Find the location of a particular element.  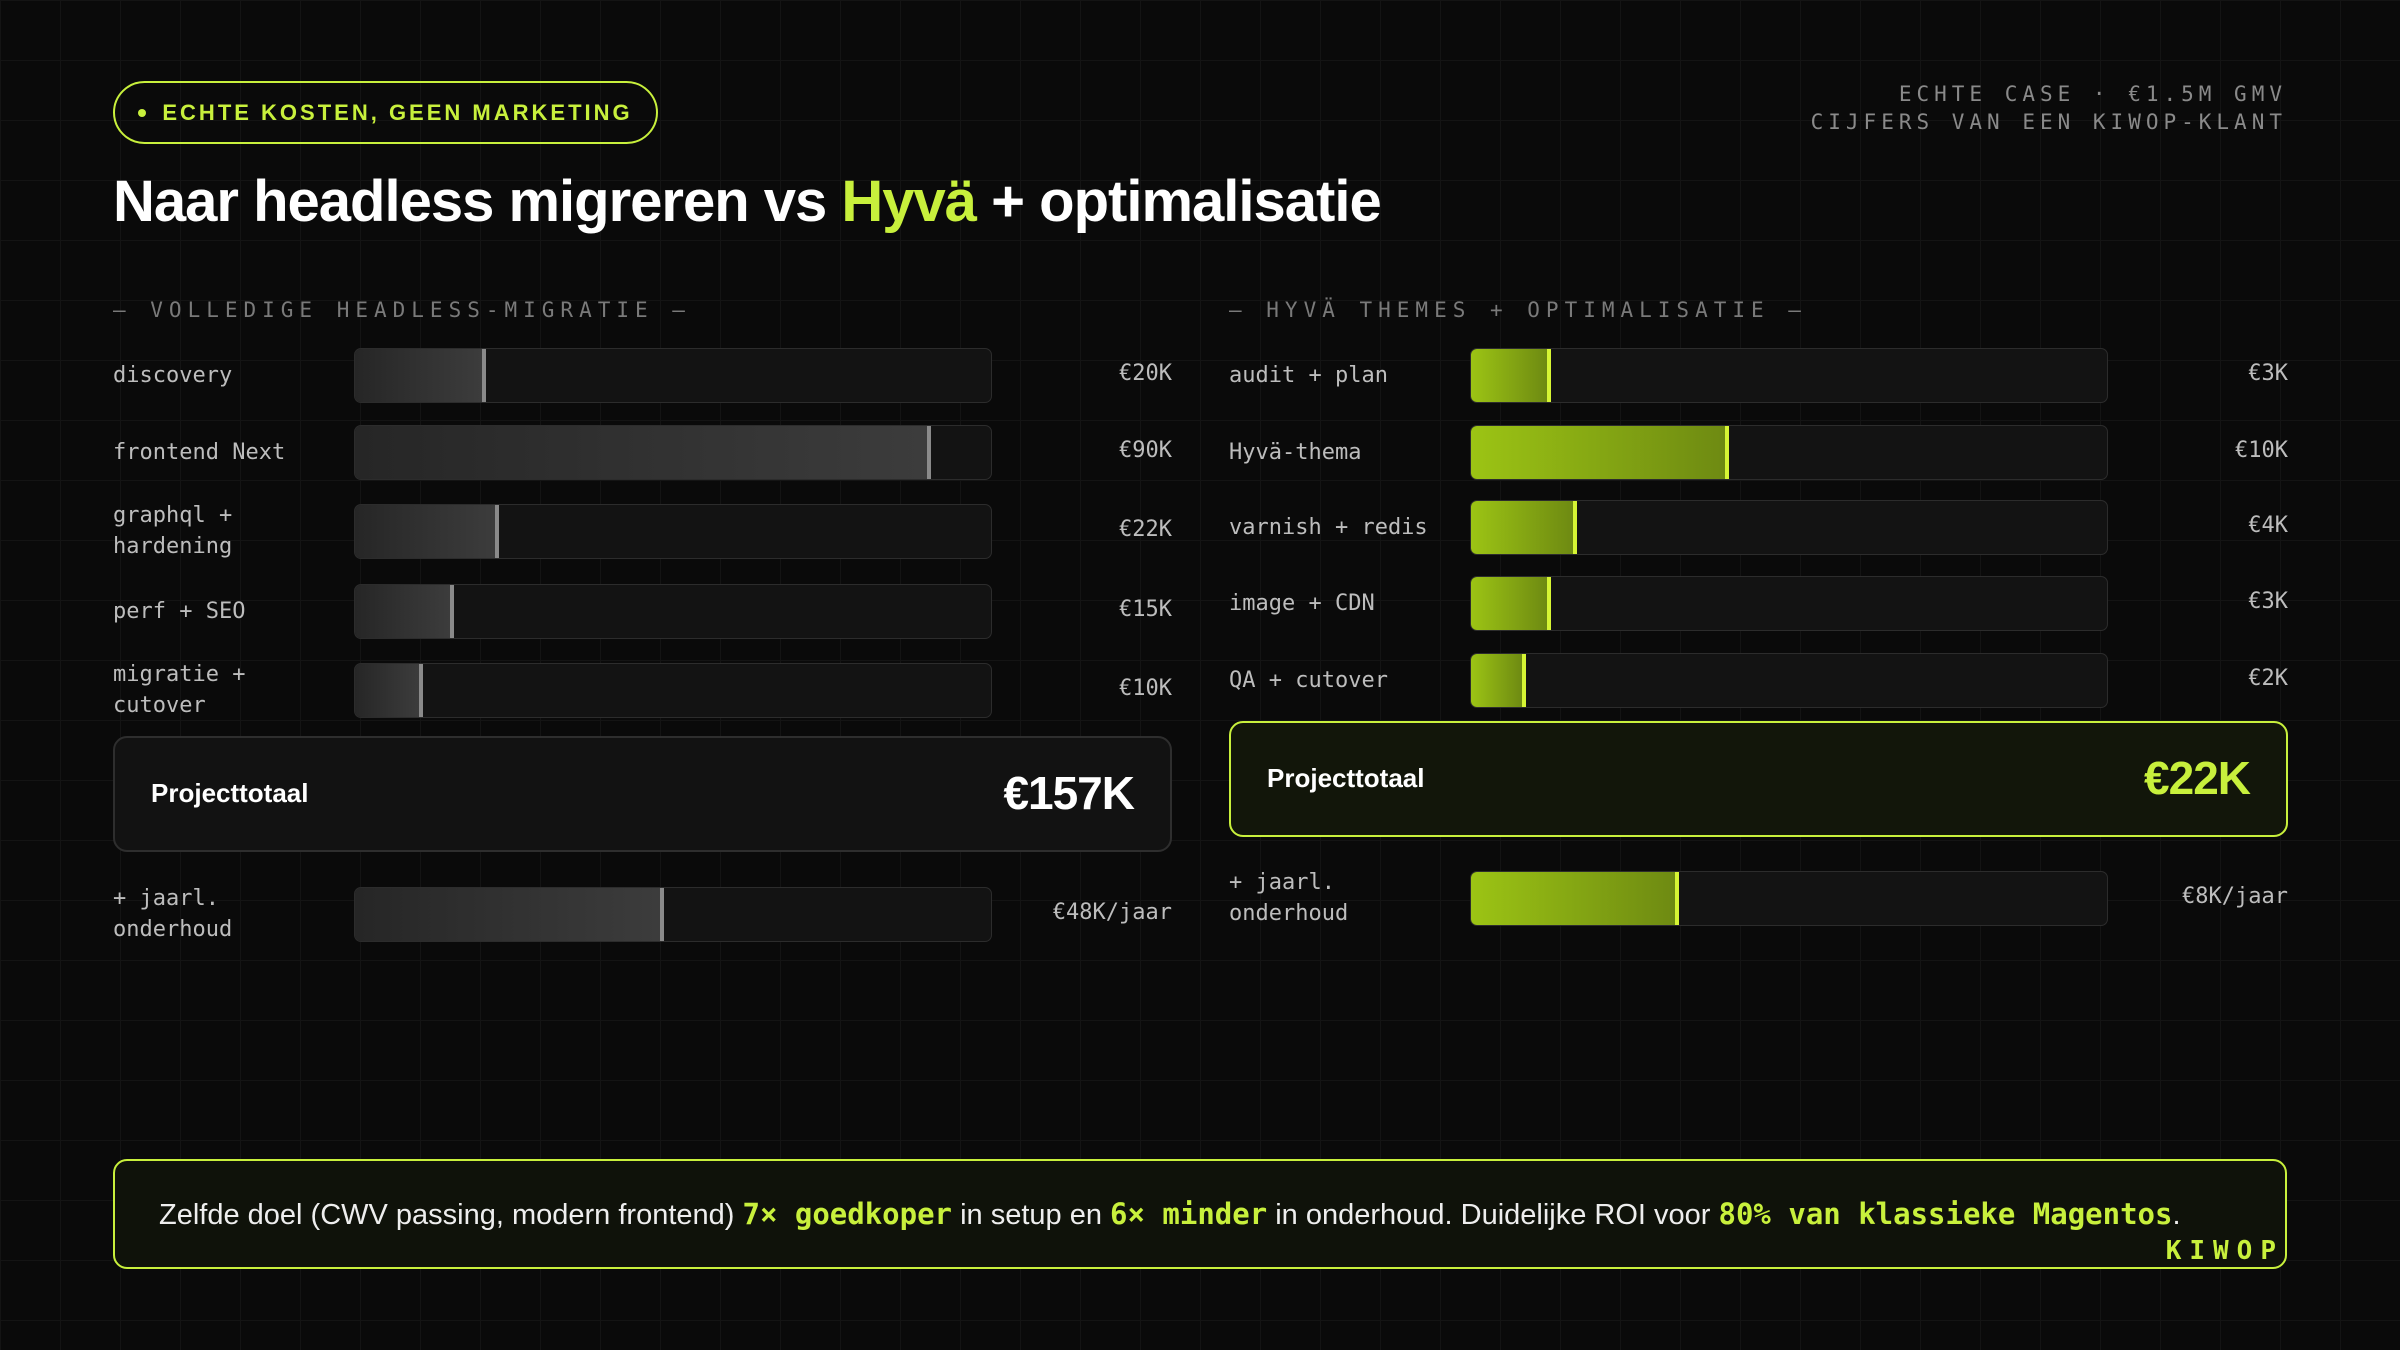

total-value: €157K is located at coordinates (1069, 793).